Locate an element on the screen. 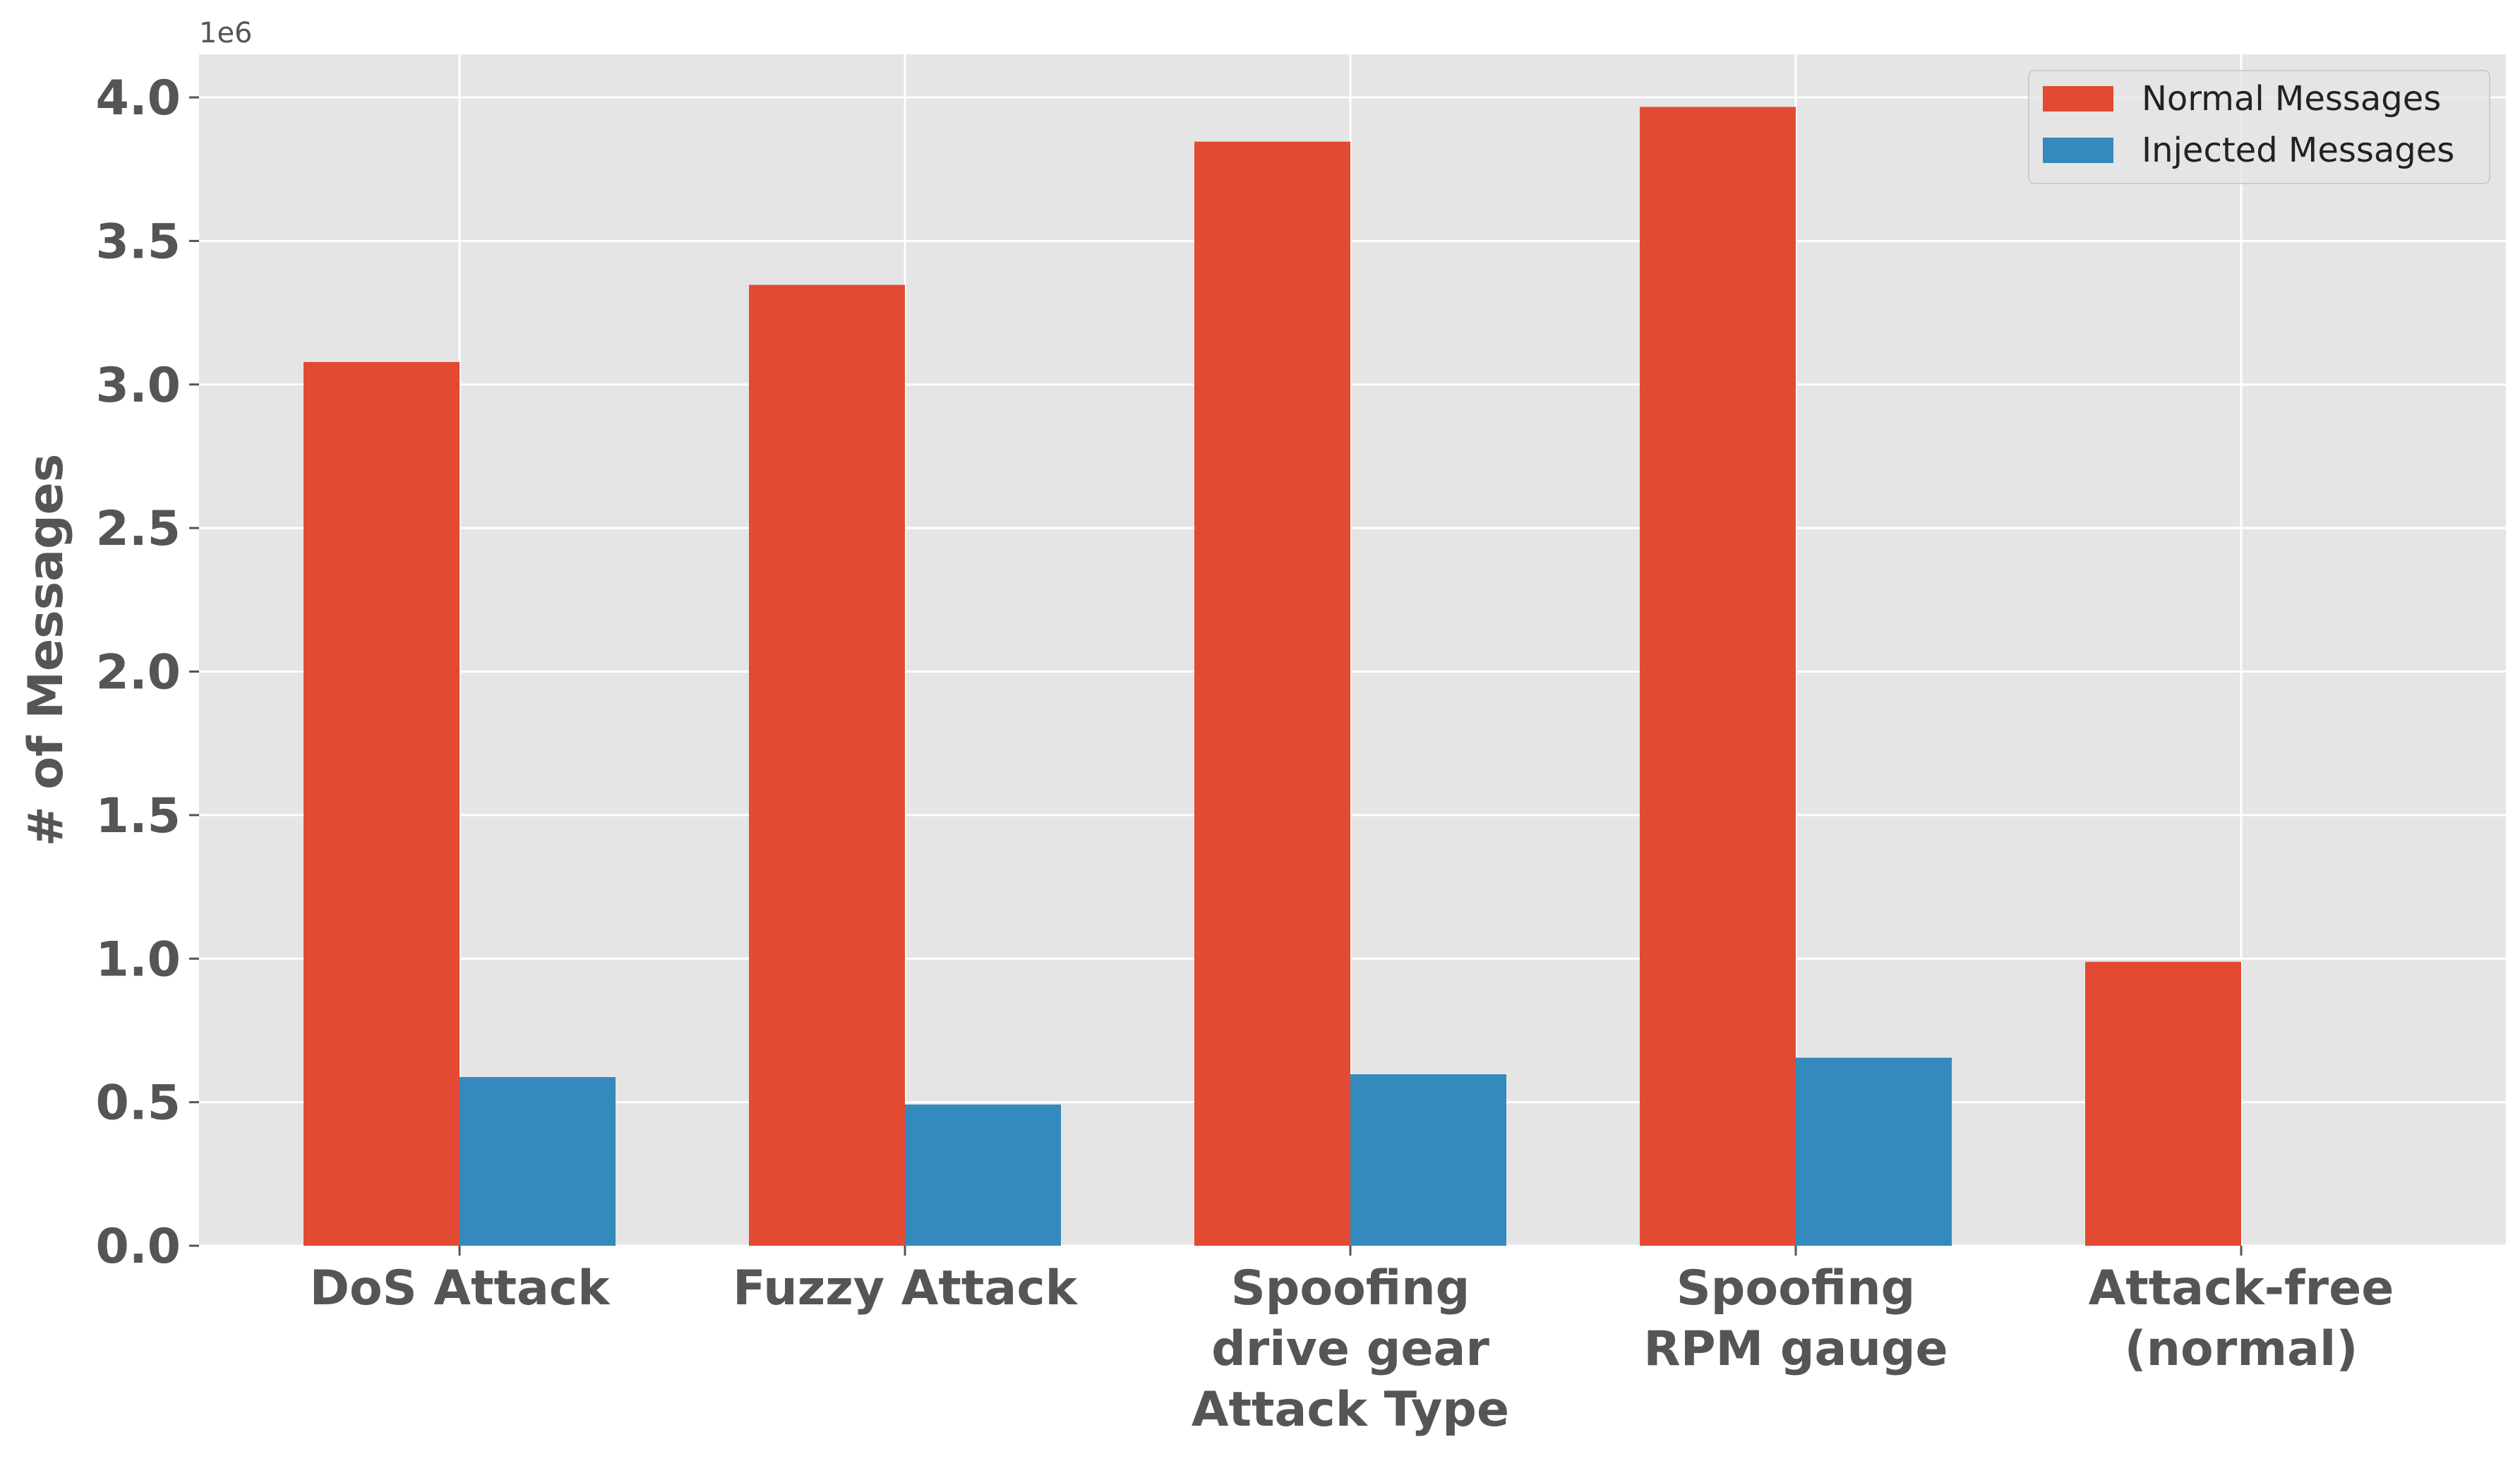 This screenshot has width=2520, height=1461. y-tick-label: 4.0 is located at coordinates (139, 98).